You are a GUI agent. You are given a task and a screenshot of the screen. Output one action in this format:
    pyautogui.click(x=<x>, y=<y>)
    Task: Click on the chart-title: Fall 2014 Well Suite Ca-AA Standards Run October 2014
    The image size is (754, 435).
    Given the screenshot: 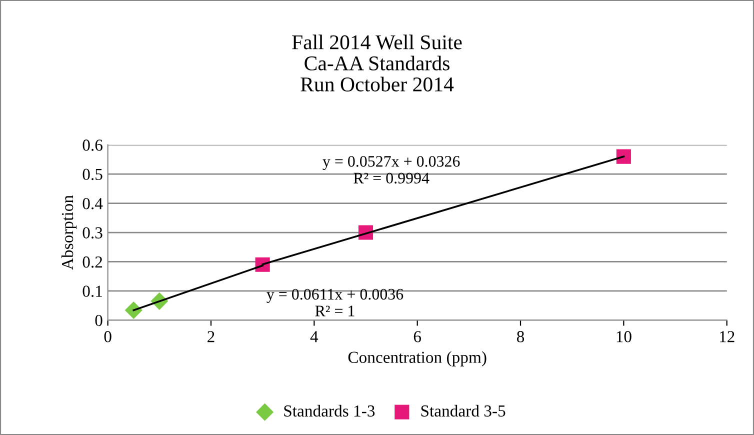 What is the action you would take?
    pyautogui.click(x=377, y=63)
    